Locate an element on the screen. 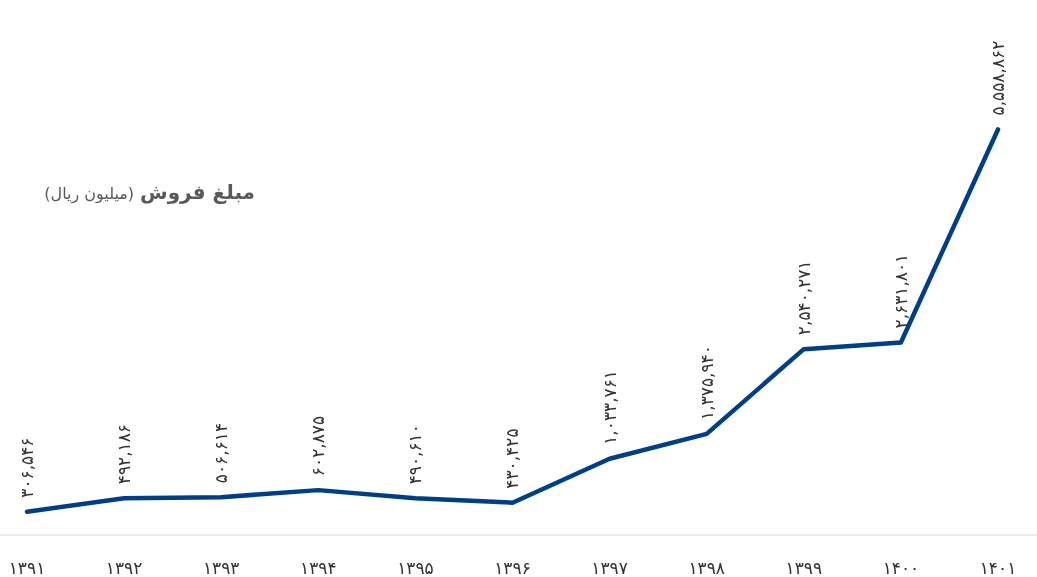 This screenshot has height=577, width=1037. data-label: ۱,۳۷۵,۹۴۰ is located at coordinates (706, 382).